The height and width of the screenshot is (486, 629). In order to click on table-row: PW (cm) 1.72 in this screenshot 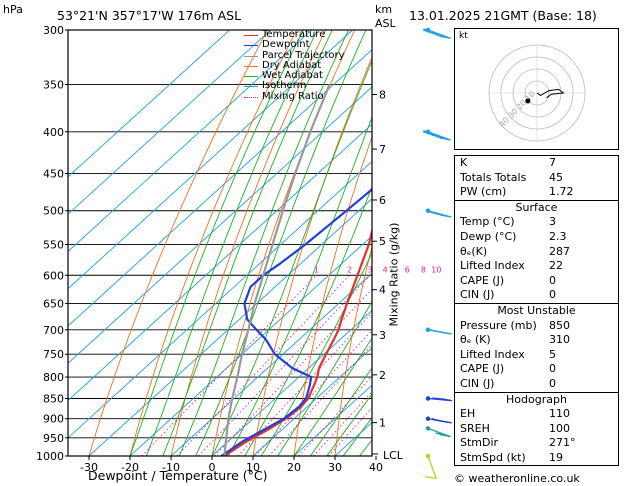, I will do `click(536, 192)`.